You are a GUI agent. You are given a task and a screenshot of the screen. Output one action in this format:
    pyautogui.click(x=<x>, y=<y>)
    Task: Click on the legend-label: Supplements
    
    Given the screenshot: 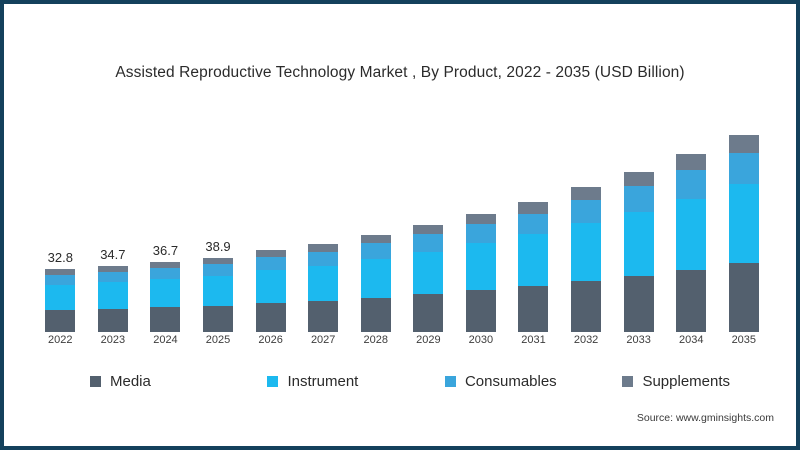 What is the action you would take?
    pyautogui.click(x=686, y=381)
    